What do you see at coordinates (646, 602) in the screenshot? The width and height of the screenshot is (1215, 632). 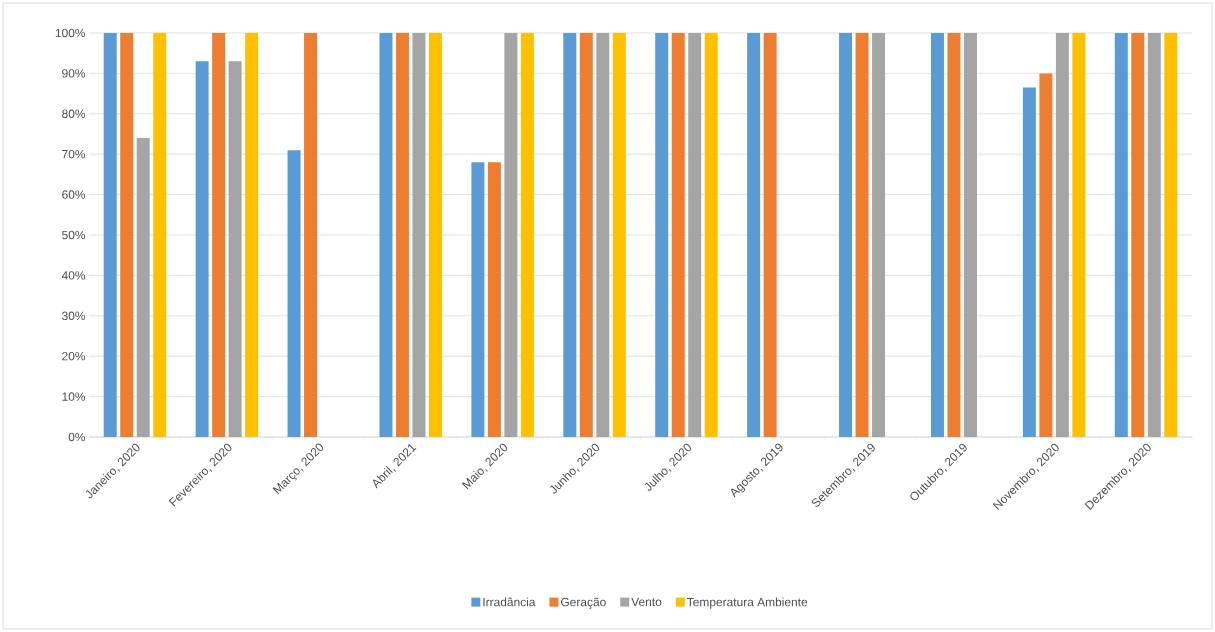 I see `legend-label: Vento` at bounding box center [646, 602].